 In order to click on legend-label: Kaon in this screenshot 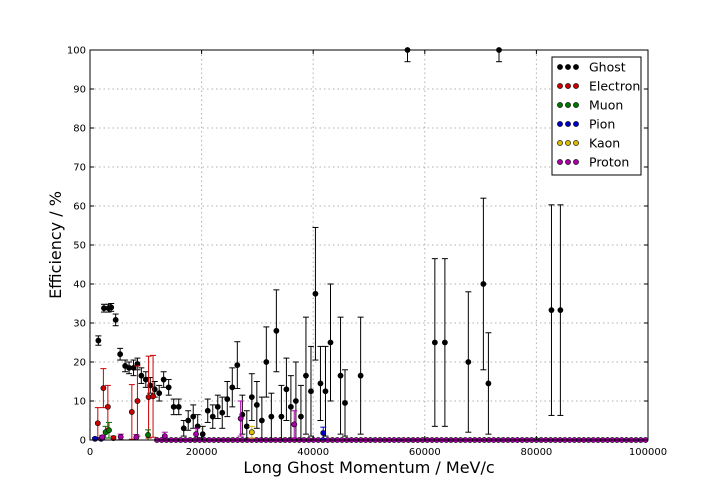, I will do `click(604, 143)`.